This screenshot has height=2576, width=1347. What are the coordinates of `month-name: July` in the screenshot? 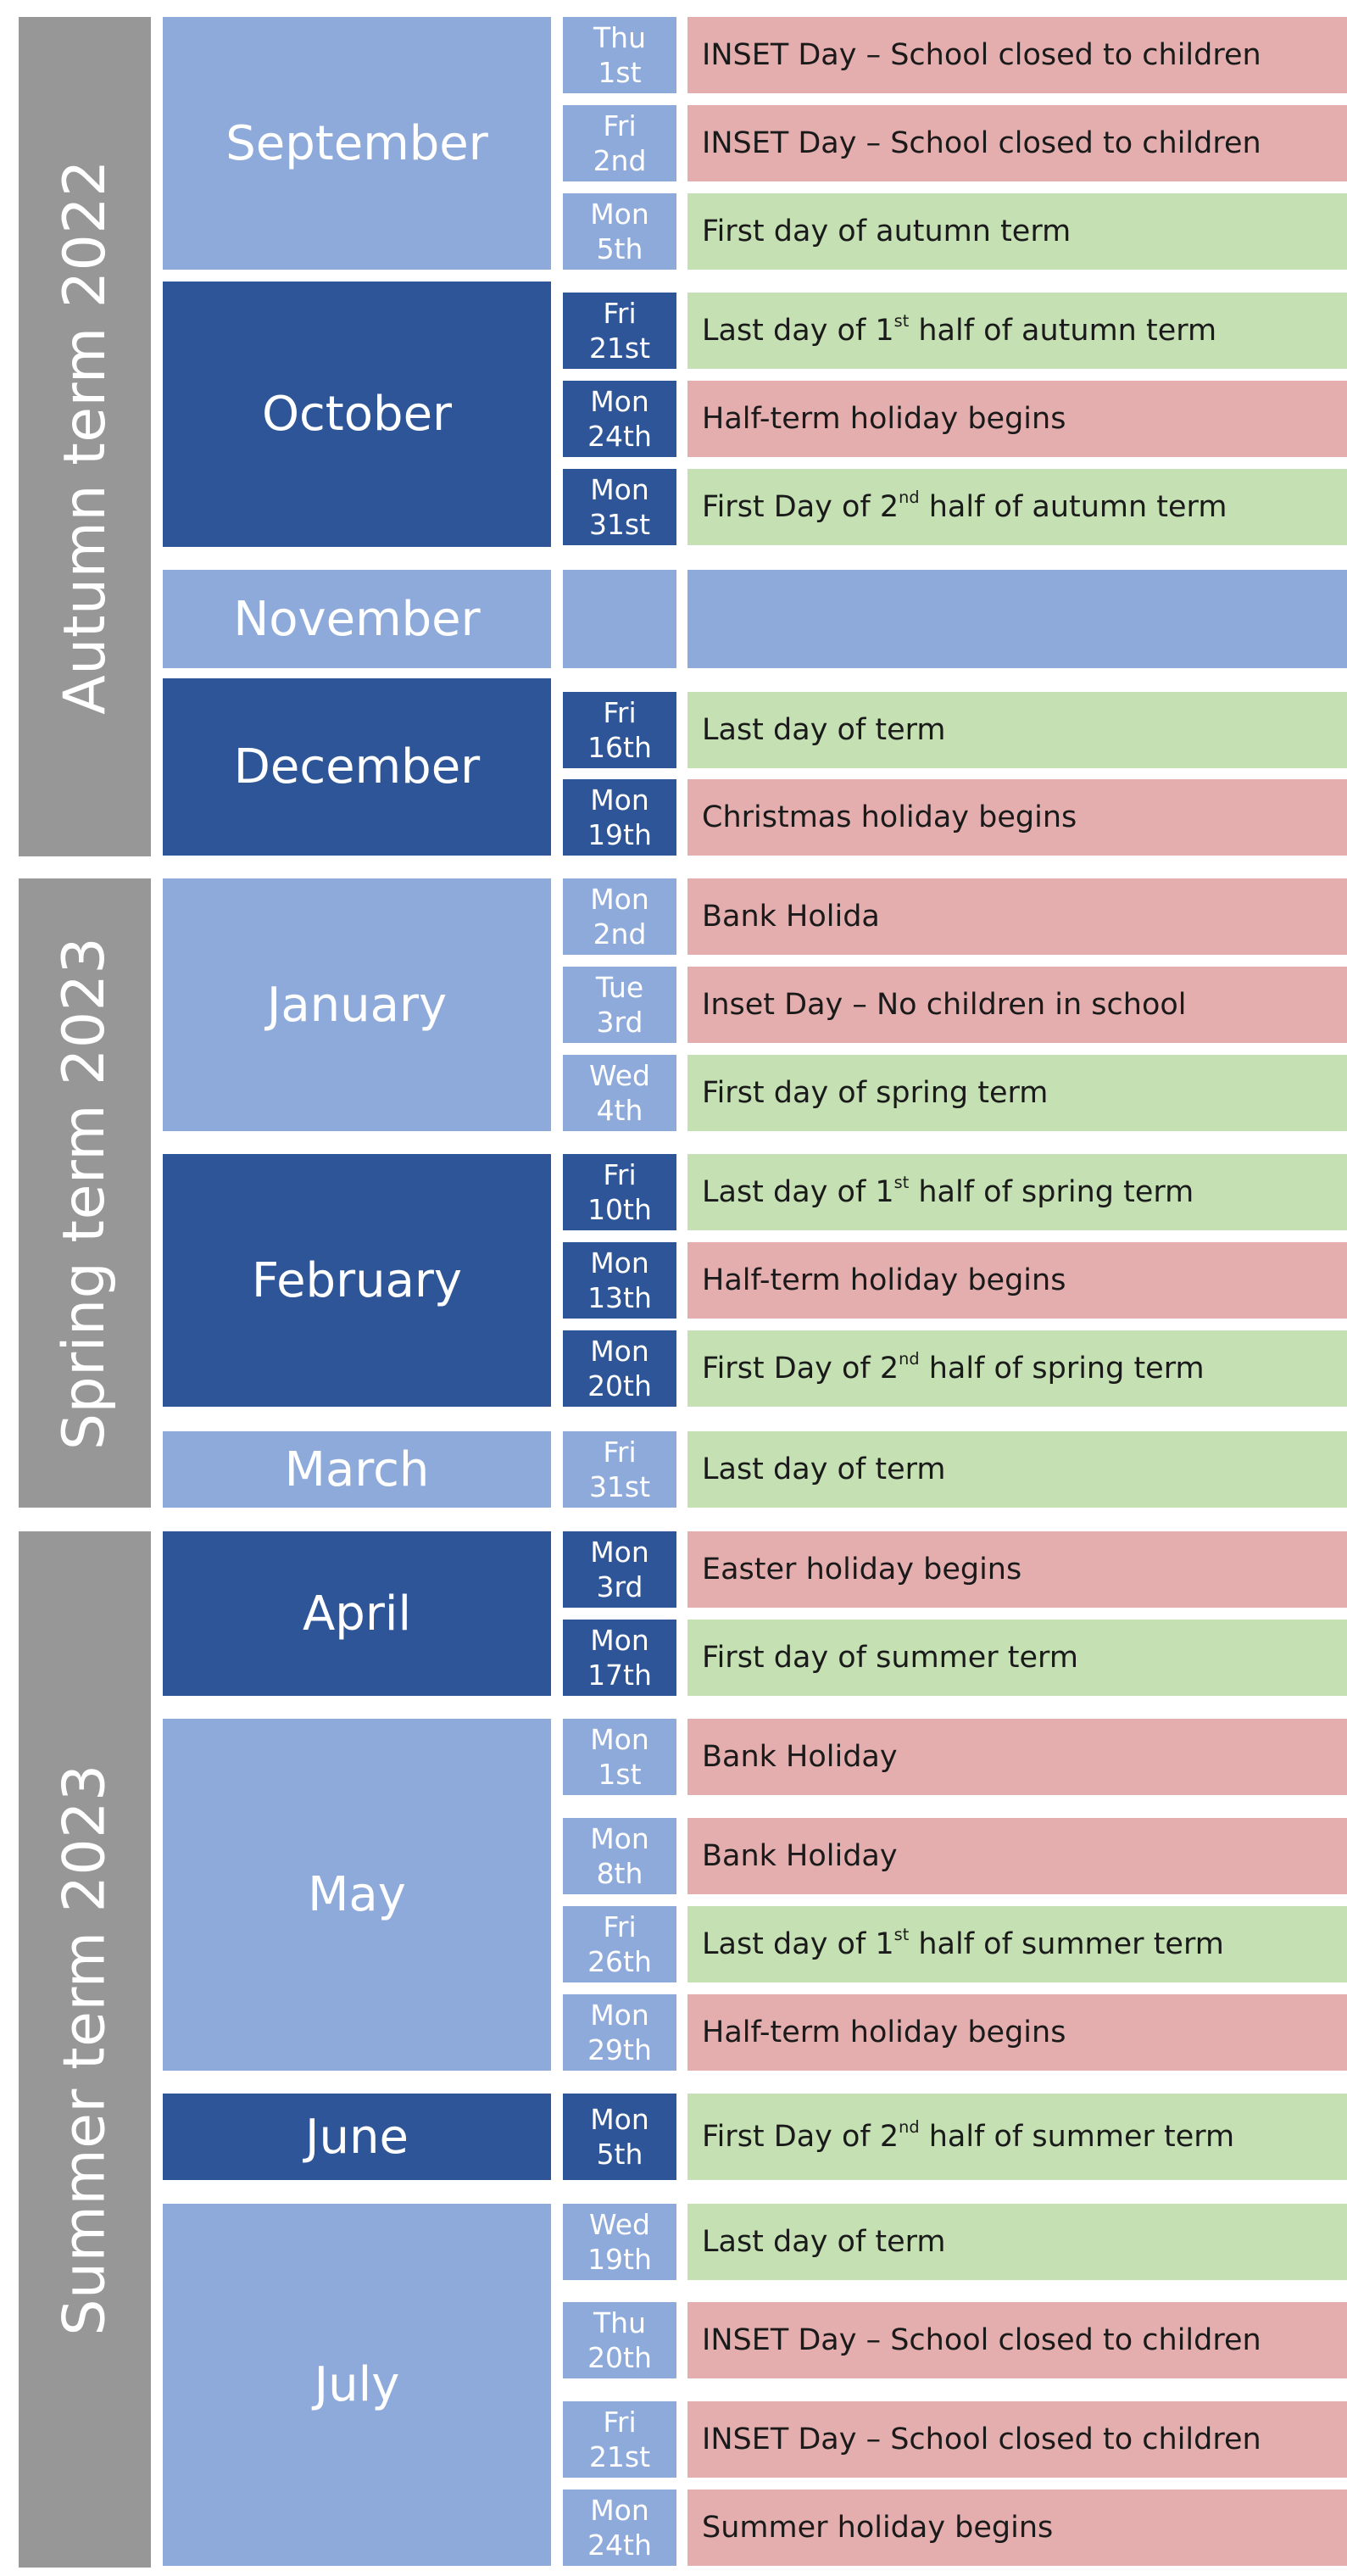 It's located at (357, 2384).